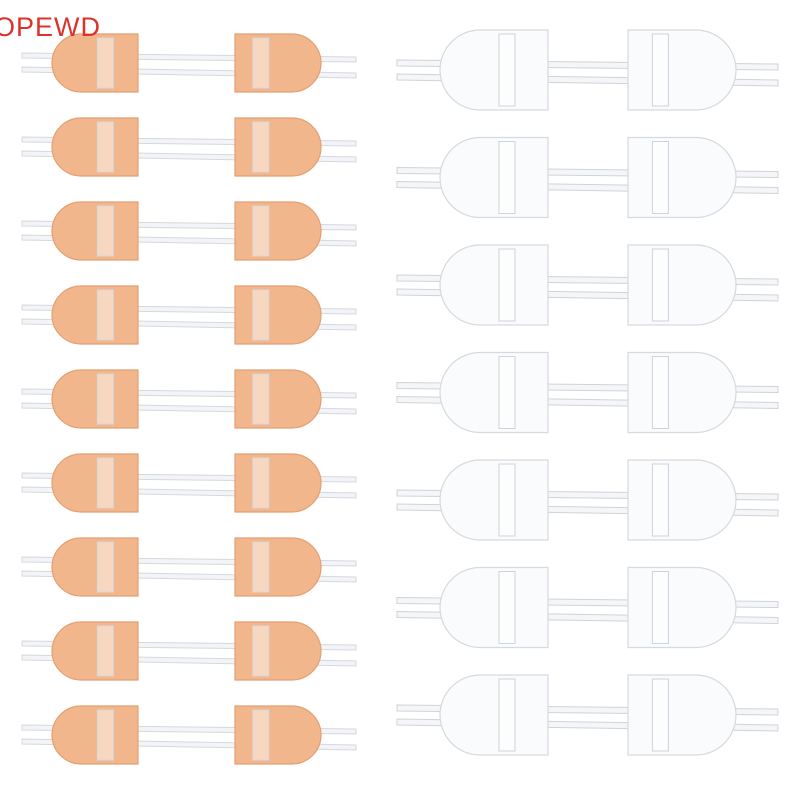 The height and width of the screenshot is (800, 800). Describe the element at coordinates (51, 27) in the screenshot. I see `watermark: OPEWD` at that location.